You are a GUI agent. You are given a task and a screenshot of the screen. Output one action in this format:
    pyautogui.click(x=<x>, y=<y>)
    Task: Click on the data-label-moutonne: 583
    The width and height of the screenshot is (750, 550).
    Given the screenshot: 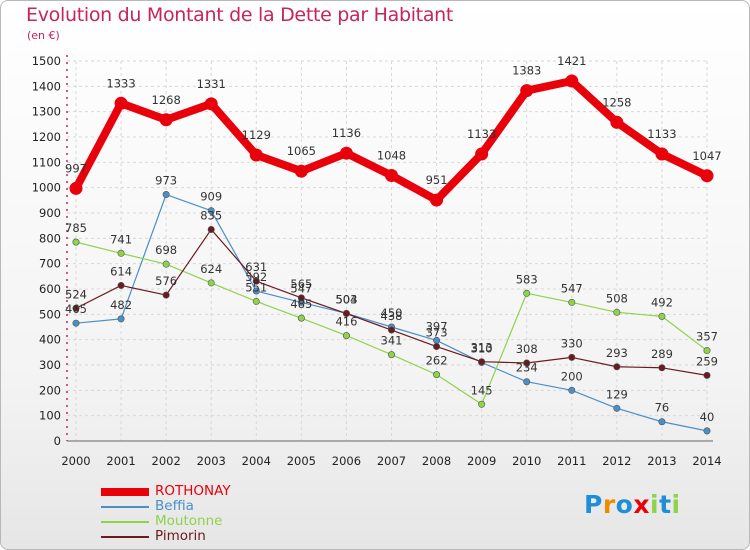 What is the action you would take?
    pyautogui.click(x=527, y=279)
    